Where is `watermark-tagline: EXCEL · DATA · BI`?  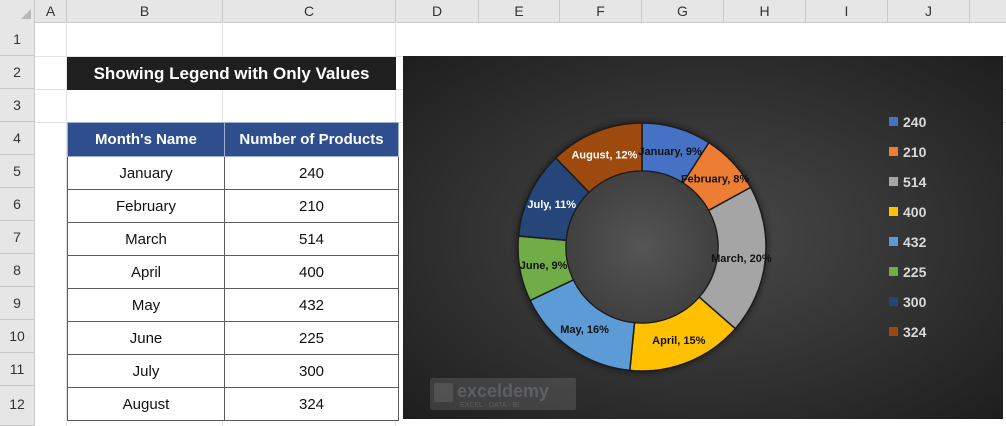
watermark-tagline: EXCEL · DATA · BI is located at coordinates (489, 405).